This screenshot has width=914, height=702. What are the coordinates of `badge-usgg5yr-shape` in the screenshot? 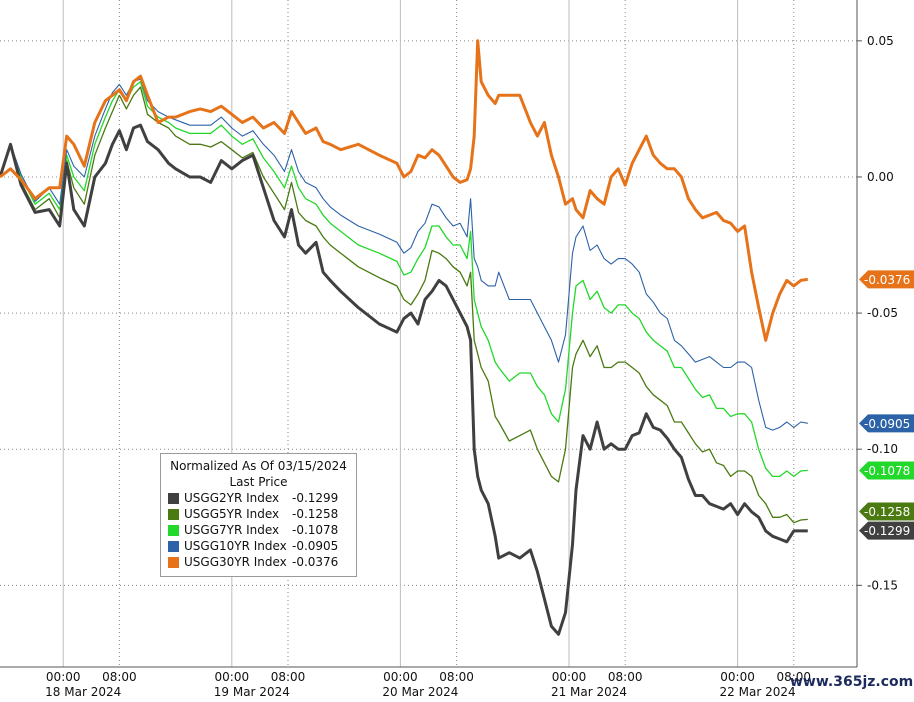 It's located at (886, 511).